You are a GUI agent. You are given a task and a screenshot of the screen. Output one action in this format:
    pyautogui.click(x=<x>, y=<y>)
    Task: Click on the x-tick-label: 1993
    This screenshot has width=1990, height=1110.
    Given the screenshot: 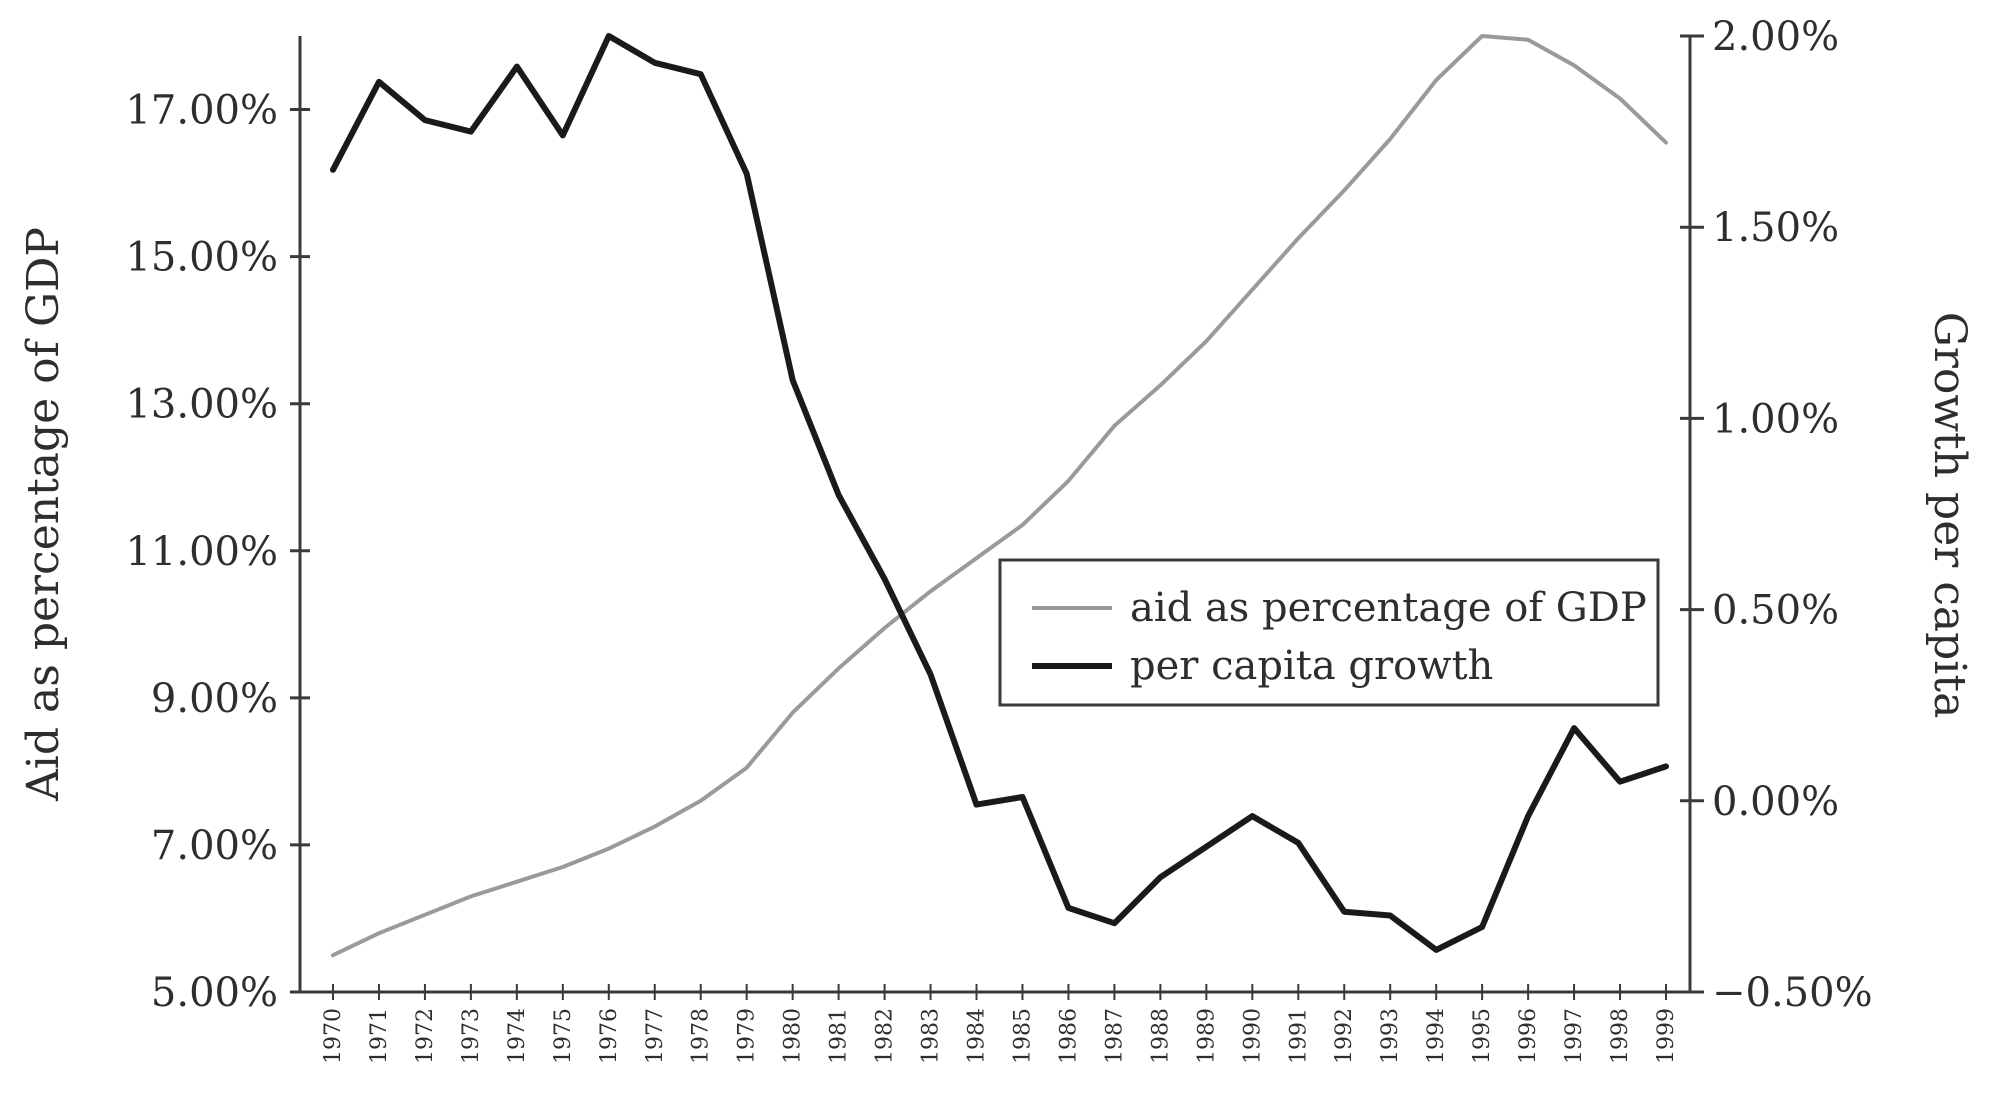 What is the action you would take?
    pyautogui.click(x=1390, y=1036)
    